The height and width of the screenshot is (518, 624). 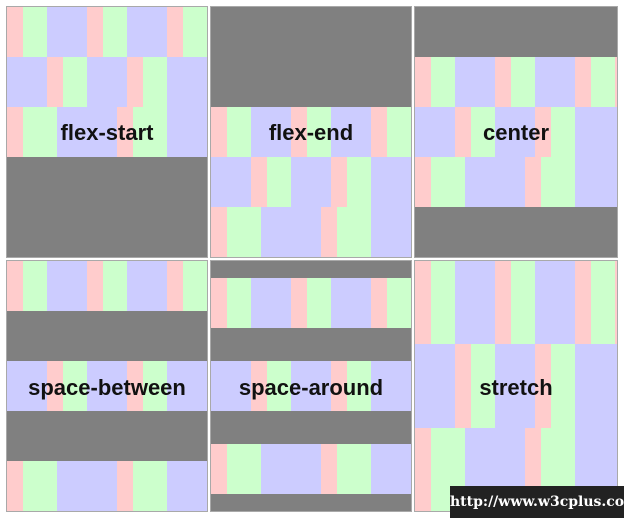 I want to click on watermark: http://www.w3cplus.com, so click(x=537, y=502).